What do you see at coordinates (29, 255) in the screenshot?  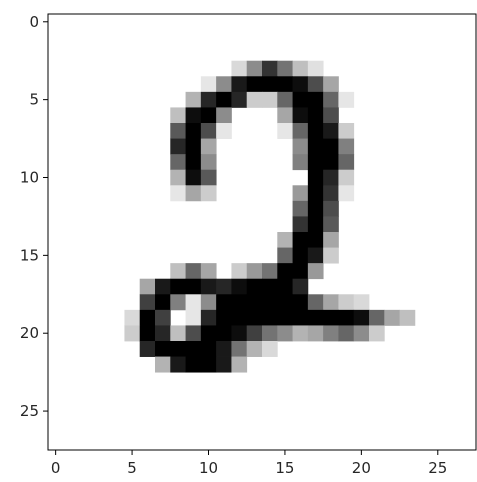 I see `y-tick-label: 15` at bounding box center [29, 255].